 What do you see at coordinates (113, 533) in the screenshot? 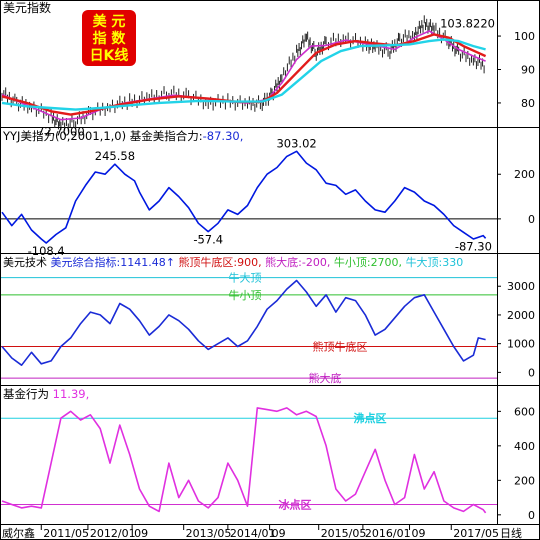
I see `date-tick-label: 2012/01` at bounding box center [113, 533].